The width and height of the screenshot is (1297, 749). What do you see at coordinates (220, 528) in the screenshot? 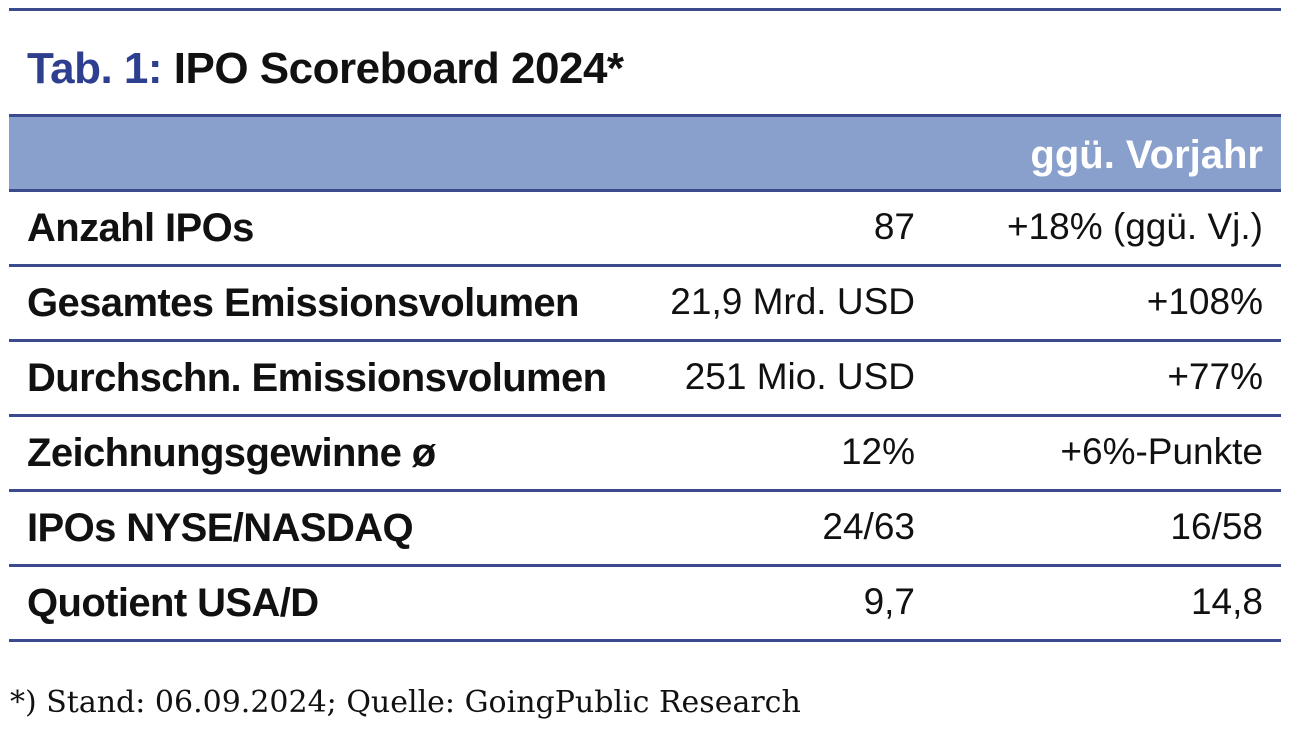
I see `row-label: IPOs NYSE/NASDAQ` at bounding box center [220, 528].